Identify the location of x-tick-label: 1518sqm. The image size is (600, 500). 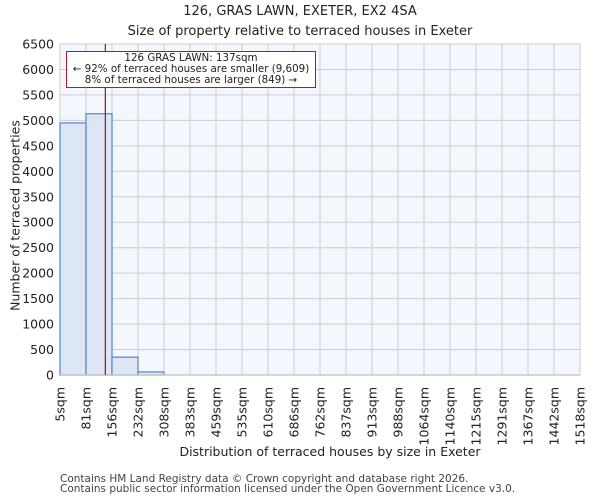
(580, 416).